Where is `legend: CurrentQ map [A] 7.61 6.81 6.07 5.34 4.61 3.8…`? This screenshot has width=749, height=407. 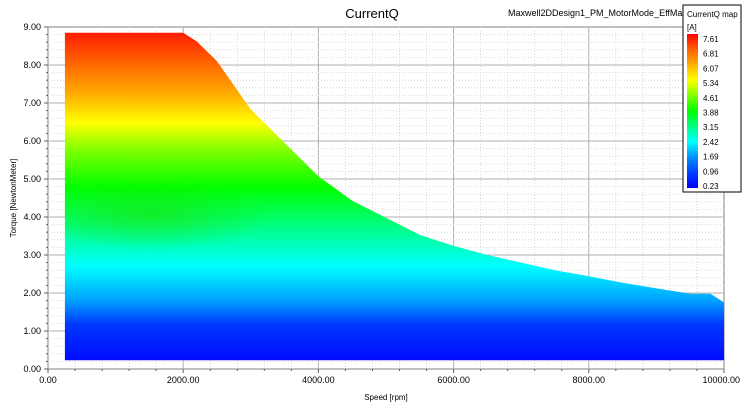
legend: CurrentQ map [A] 7.61 6.81 6.07 5.34 4.61 3.8… is located at coordinates (712, 98).